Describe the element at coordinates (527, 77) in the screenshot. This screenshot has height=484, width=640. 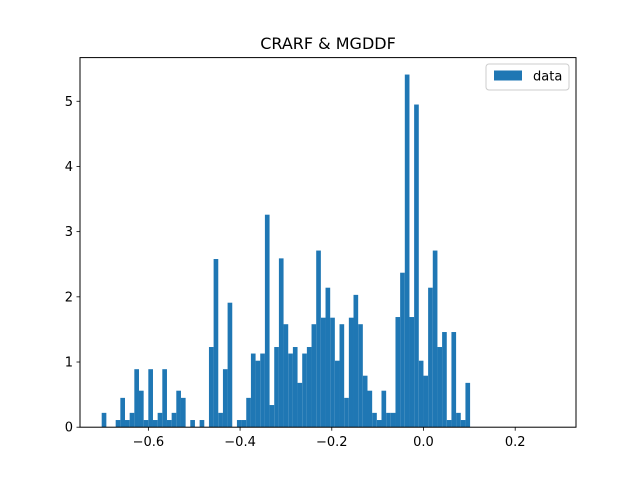
I see `legend: data` at that location.